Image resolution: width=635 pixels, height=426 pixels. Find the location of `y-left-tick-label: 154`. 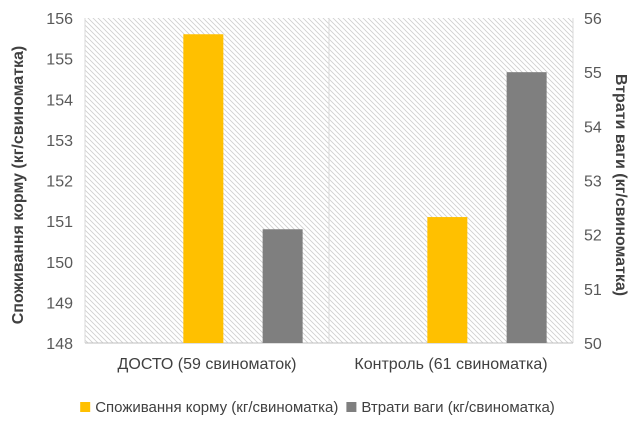

y-left-tick-label: 154 is located at coordinates (59, 100).